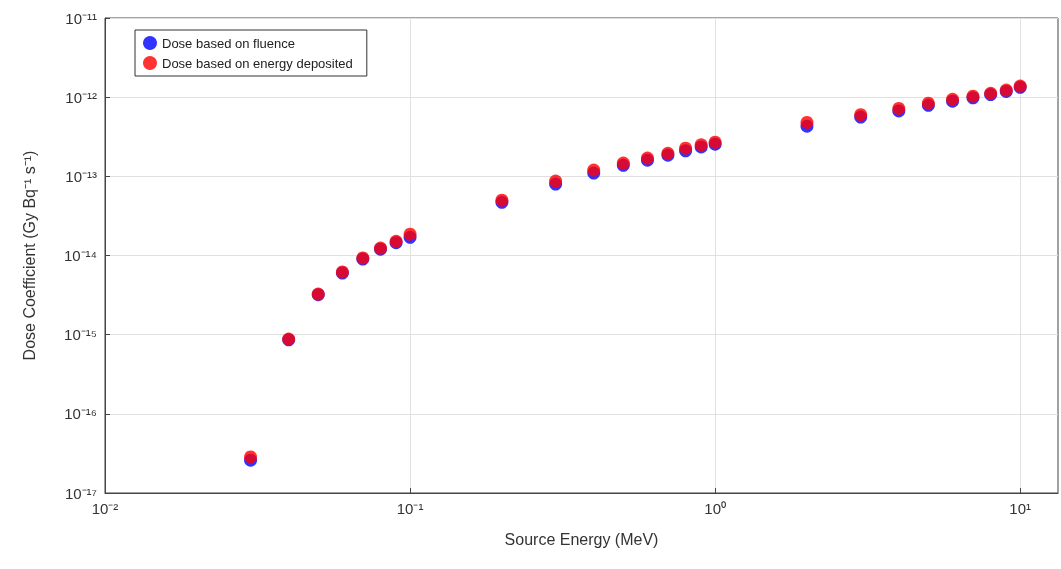 The image size is (1061, 569). I want to click on x-tick-label: 10⁻², so click(105, 508).